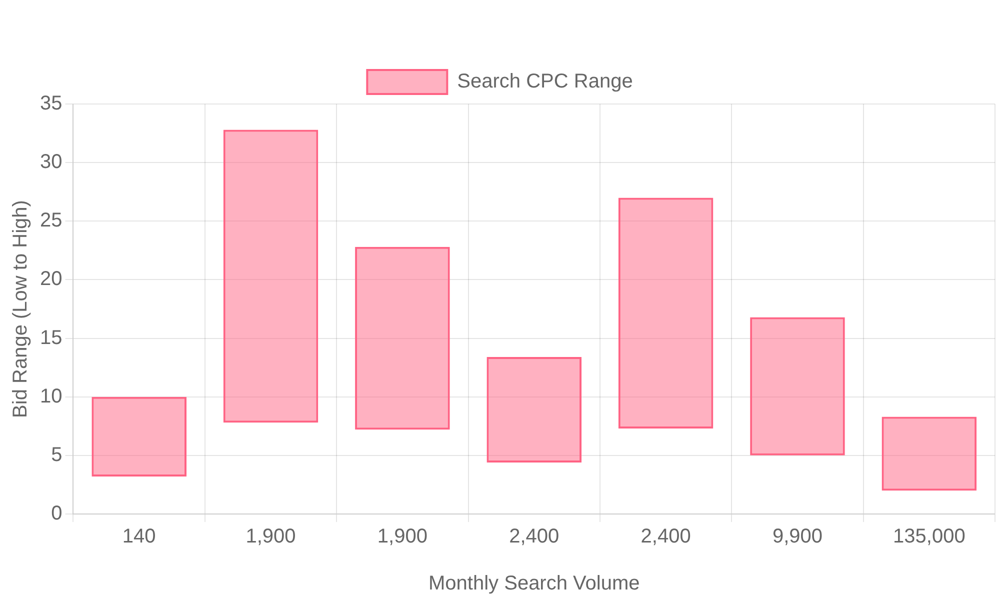 This screenshot has height=600, width=1000. I want to click on y-tick-label: 30, so click(51, 162).